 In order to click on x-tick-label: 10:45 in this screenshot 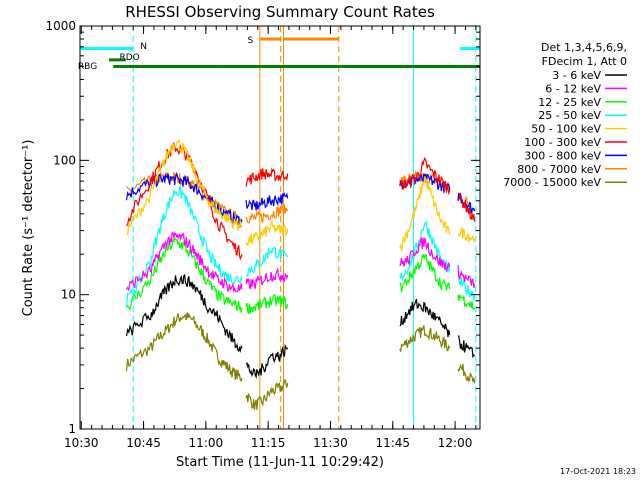, I will do `click(143, 443)`.